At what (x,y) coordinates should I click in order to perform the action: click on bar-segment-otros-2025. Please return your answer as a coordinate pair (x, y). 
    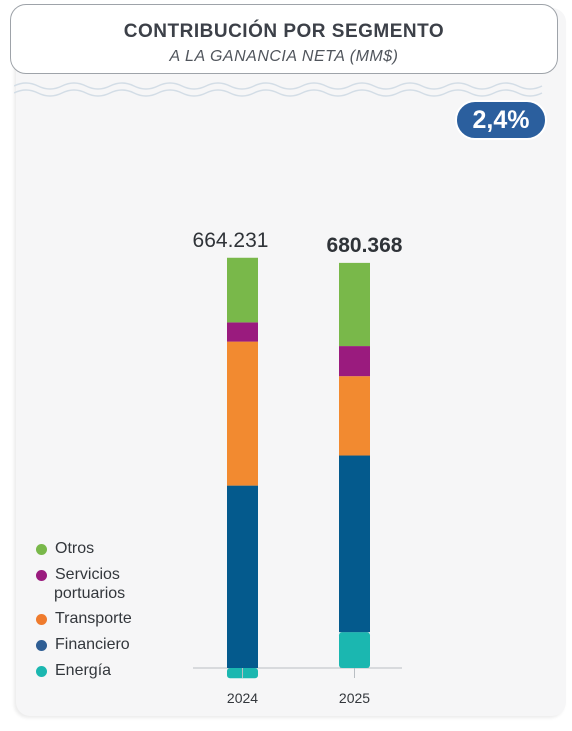
    Looking at the image, I should click on (354, 304).